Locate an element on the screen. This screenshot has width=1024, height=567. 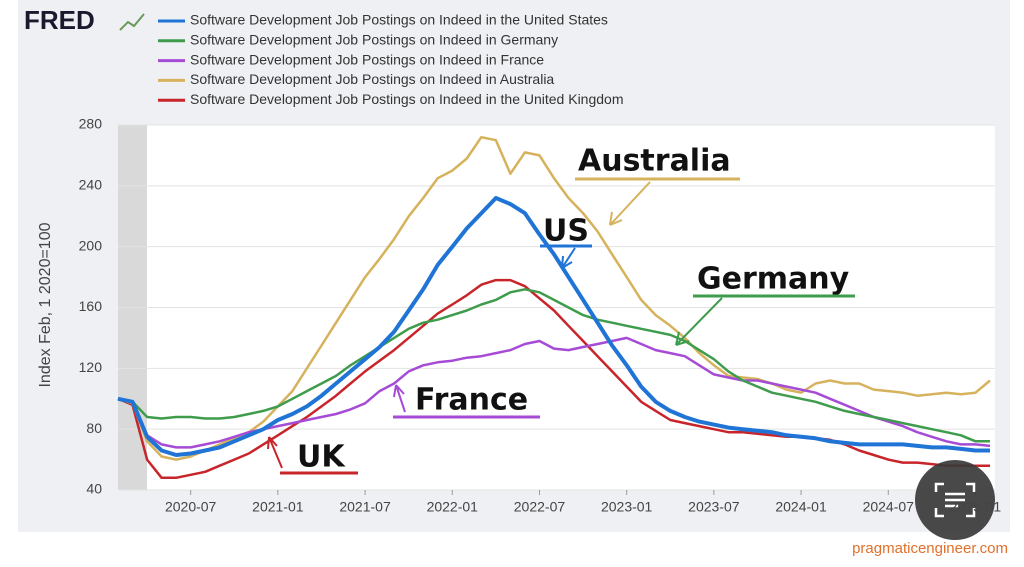
y-tick-label: 280 is located at coordinates (91, 124).